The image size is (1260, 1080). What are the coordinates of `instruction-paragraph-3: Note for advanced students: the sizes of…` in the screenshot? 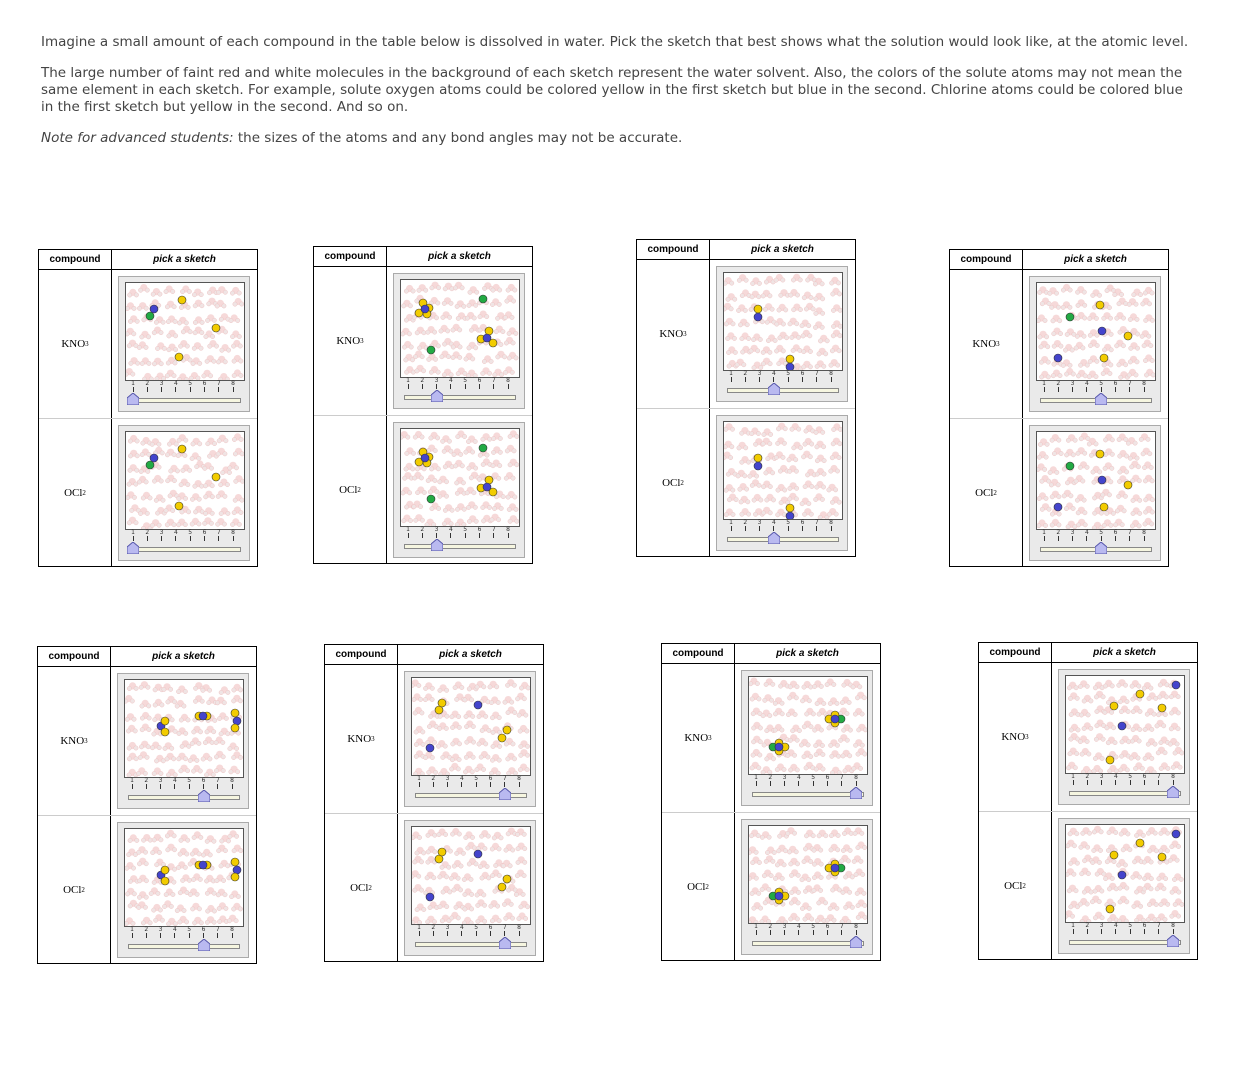 It's located at (616, 138).